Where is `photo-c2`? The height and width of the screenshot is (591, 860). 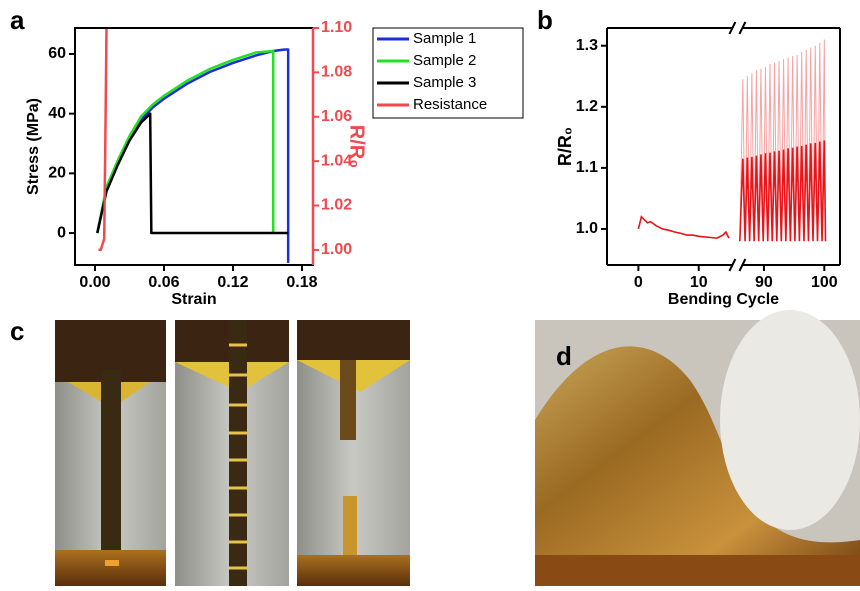 photo-c2 is located at coordinates (232, 453).